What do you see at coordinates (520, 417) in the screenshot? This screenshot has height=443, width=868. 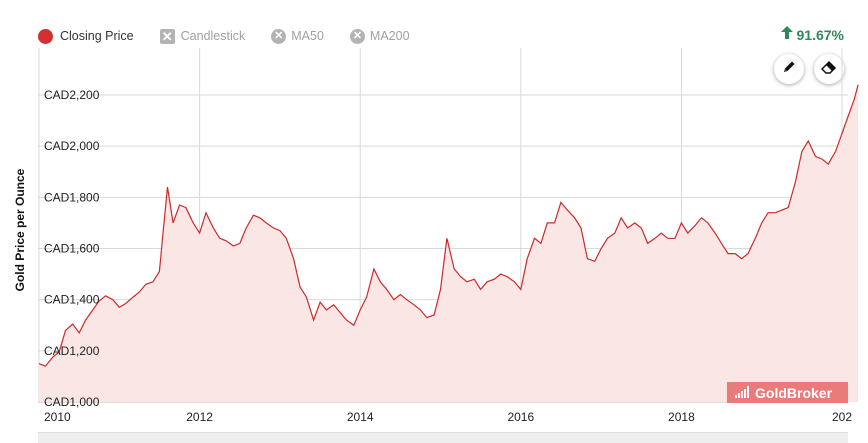 I see `x-tick-label: 2016` at bounding box center [520, 417].